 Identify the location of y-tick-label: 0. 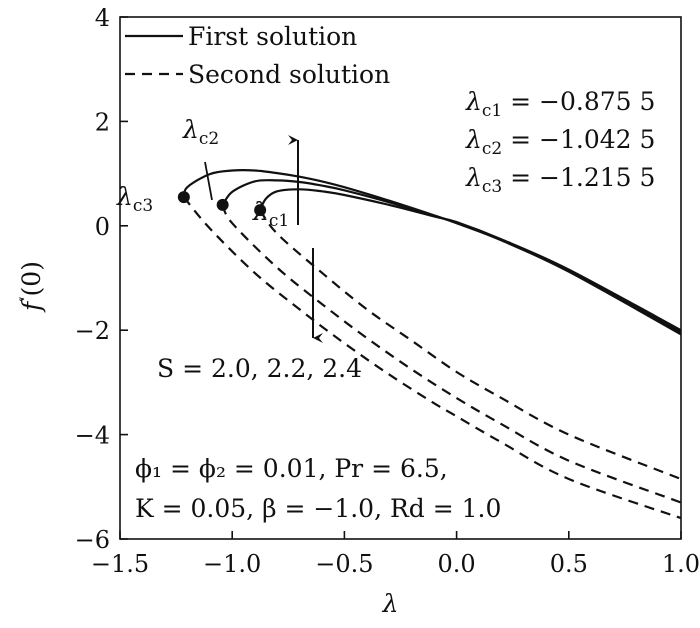
(102, 227).